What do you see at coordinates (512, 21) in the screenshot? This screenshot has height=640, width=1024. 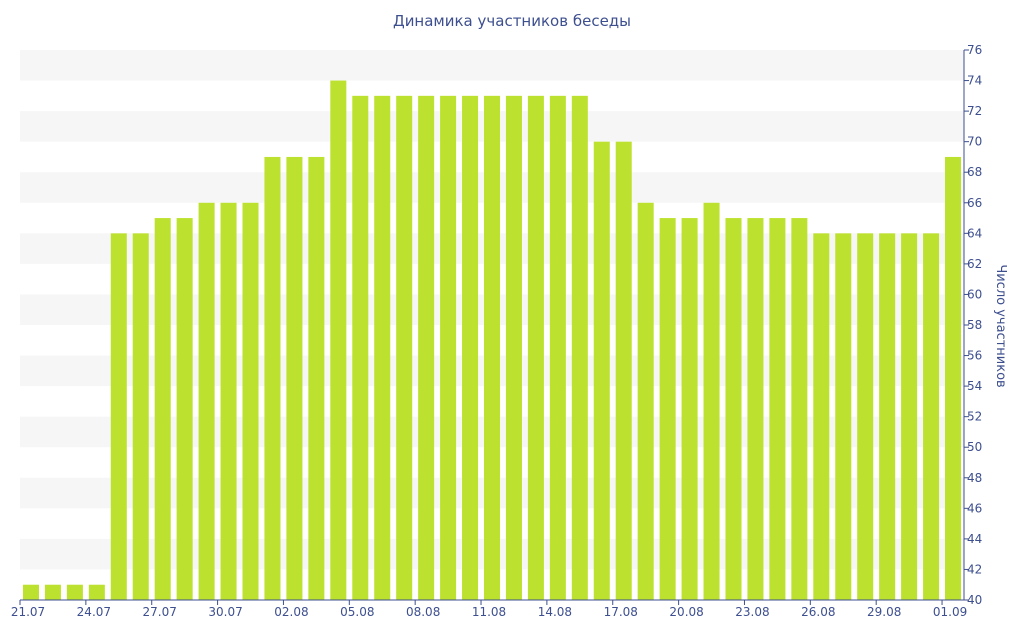 I see `chart-title: Динамика участников беседы` at bounding box center [512, 21].